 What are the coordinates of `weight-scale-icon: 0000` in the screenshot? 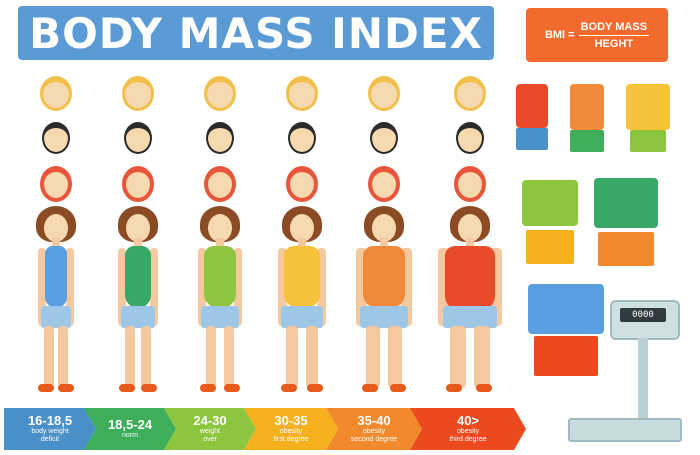 It's located at (625, 375).